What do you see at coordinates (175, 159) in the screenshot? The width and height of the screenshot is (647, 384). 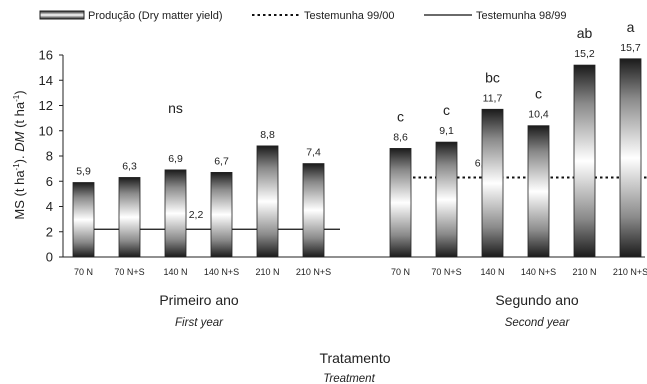 I see `bar-value-label: 6,9` at bounding box center [175, 159].